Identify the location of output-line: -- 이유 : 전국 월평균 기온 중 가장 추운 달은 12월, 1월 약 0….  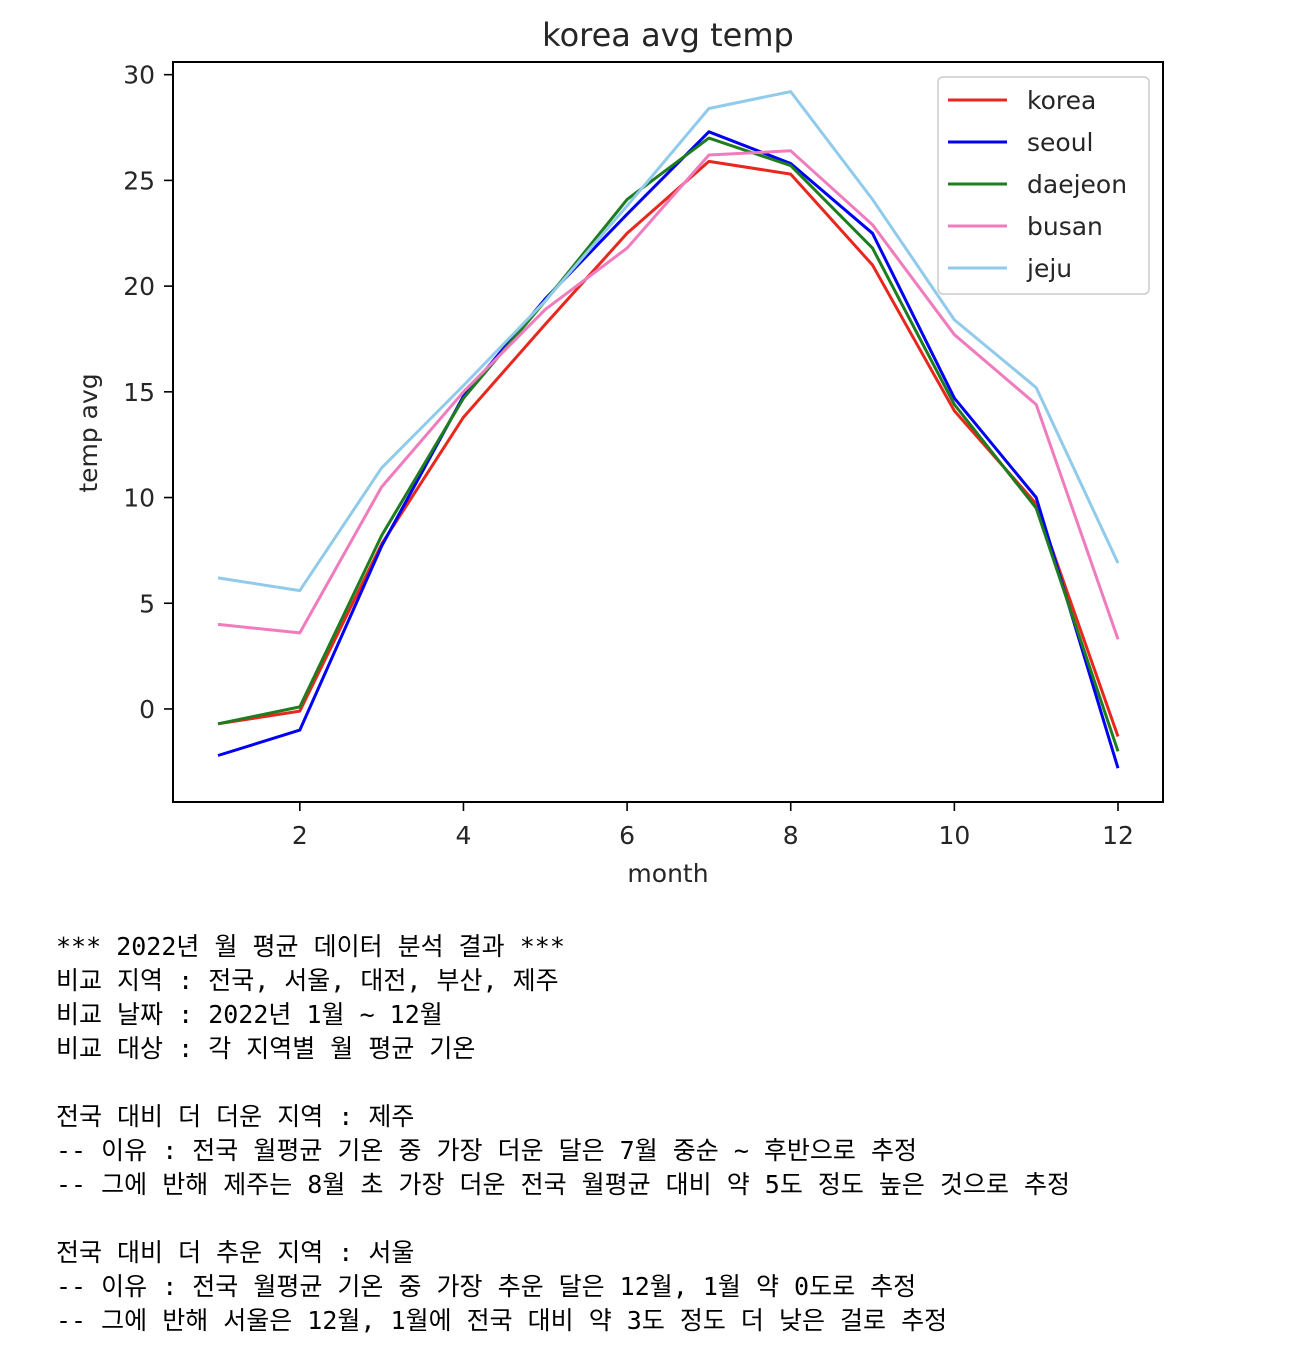
(486, 1286).